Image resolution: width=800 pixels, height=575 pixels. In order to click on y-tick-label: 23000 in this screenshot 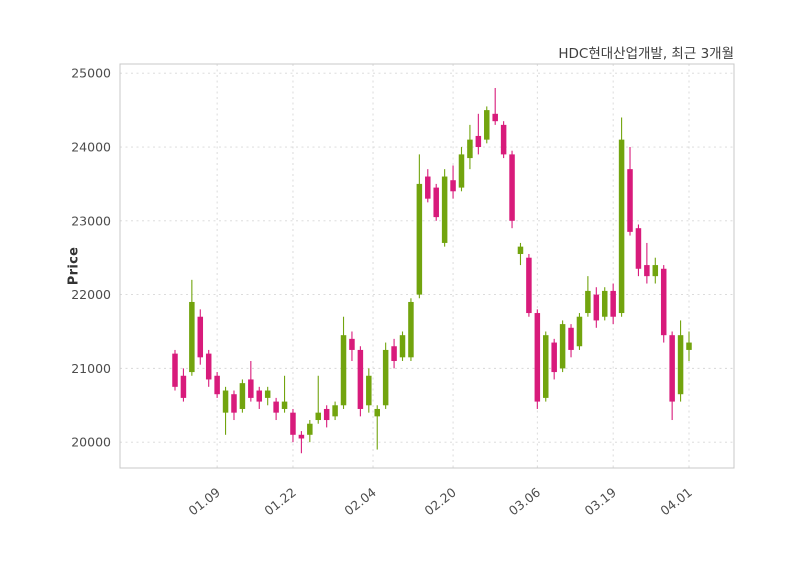, I will do `click(91, 220)`.